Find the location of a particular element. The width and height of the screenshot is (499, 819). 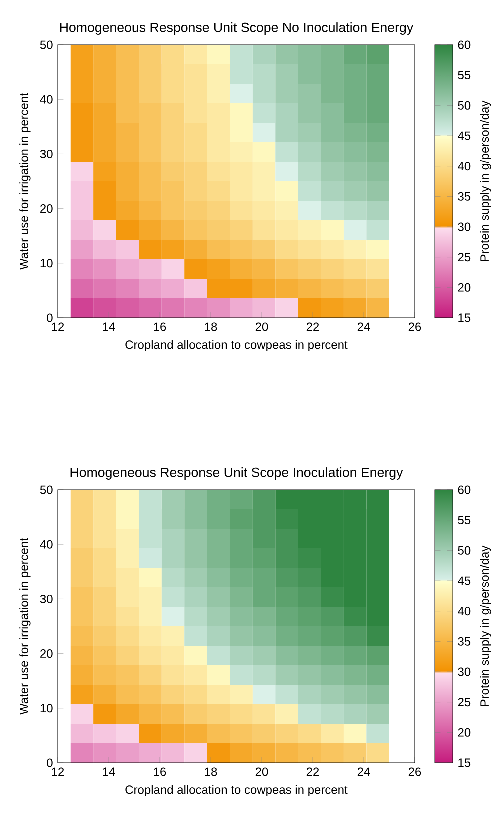

chart-title: Homogeneous Response Unit Scope No Inoculation Energy is located at coordinates (237, 28).